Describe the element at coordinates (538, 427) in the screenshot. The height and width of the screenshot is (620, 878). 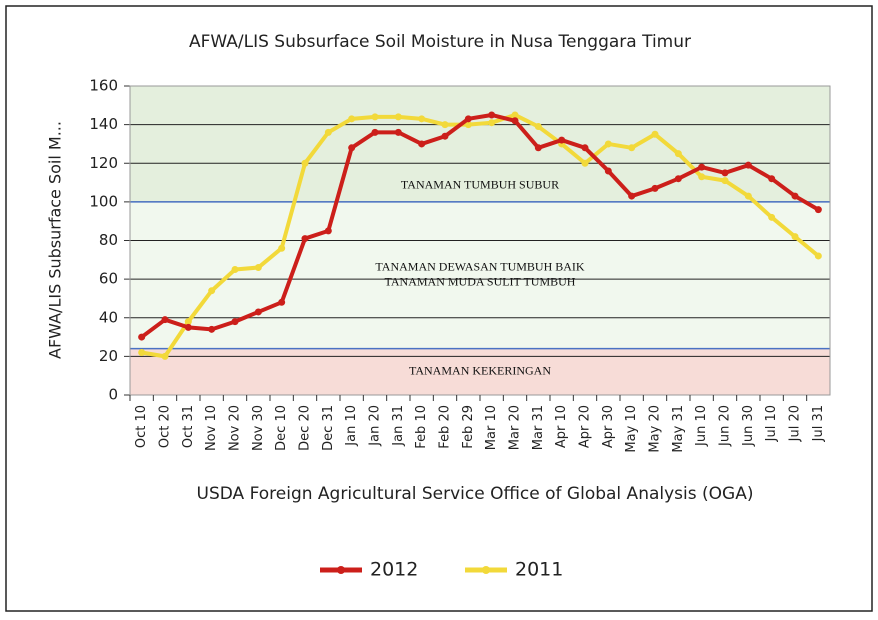
I see `x-tick-label: Mar 31` at that location.